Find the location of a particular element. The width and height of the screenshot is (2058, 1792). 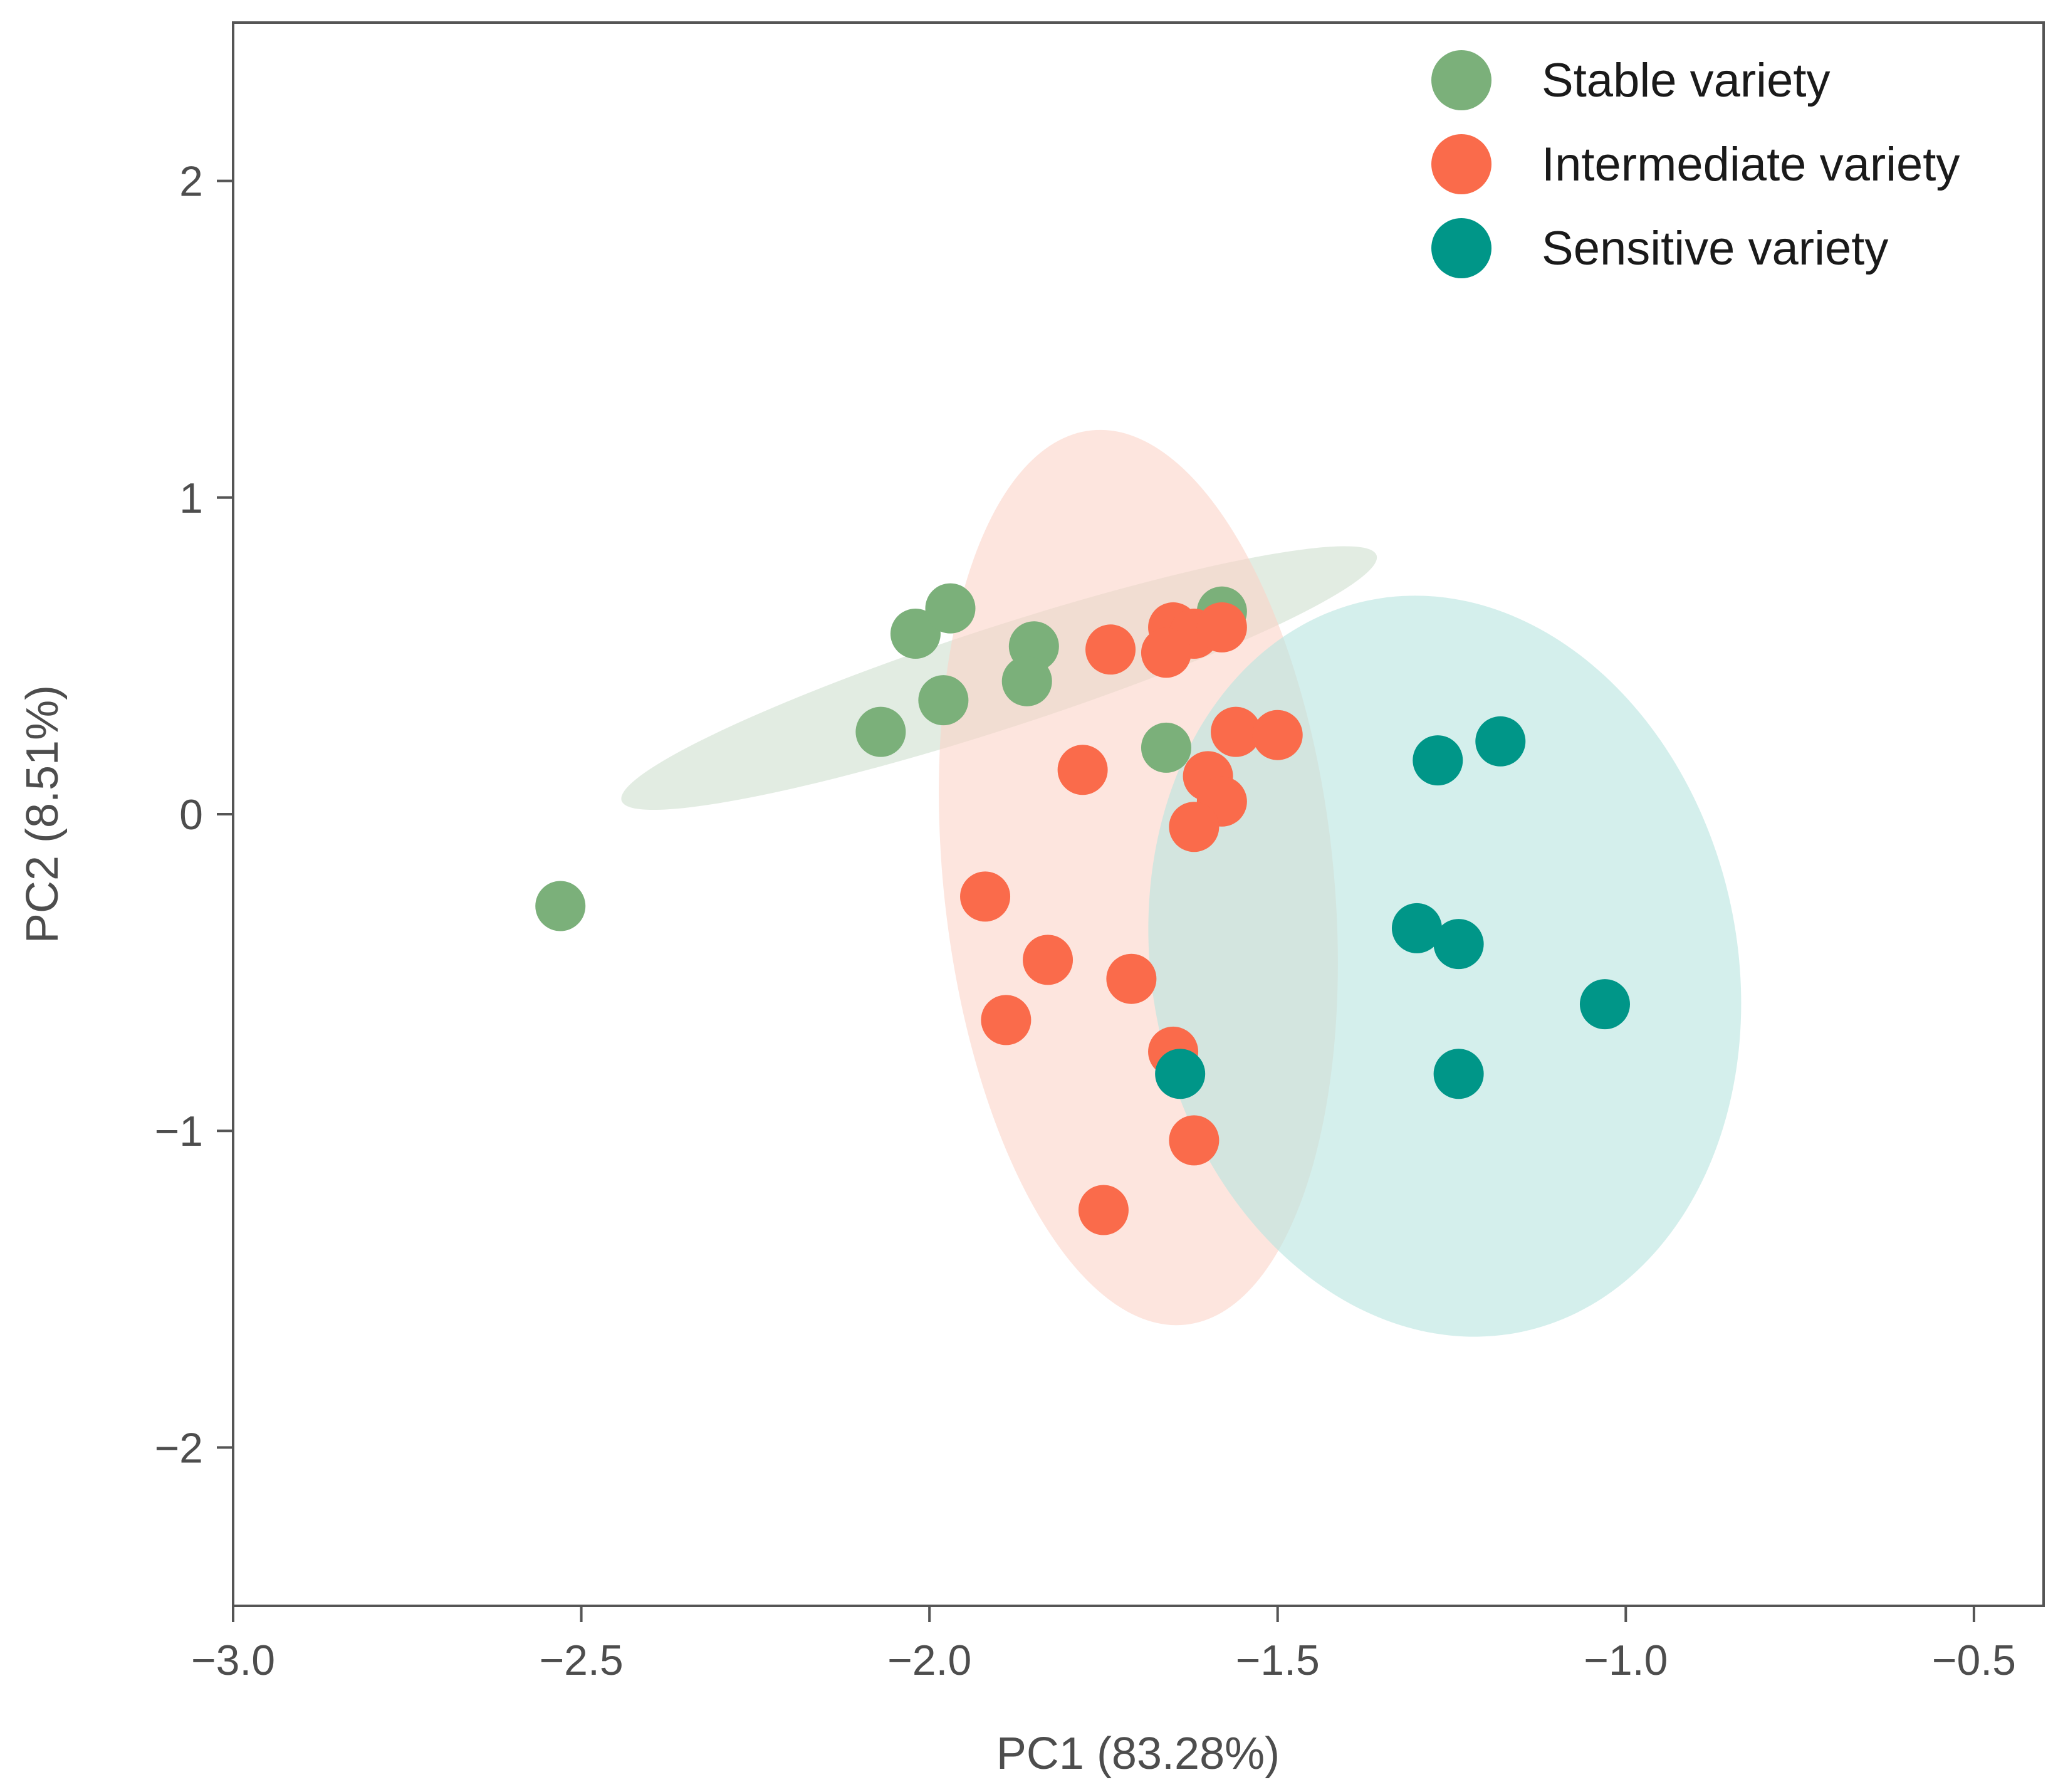

intermediate-variety-legend-marker is located at coordinates (1461, 164).